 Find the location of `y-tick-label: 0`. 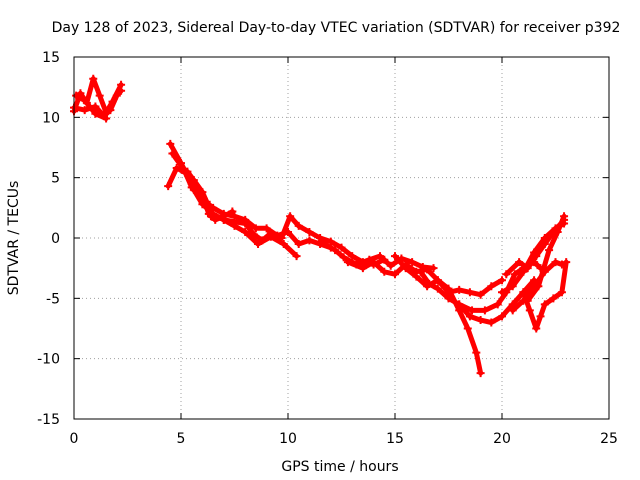

y-tick-label: 0 is located at coordinates (55, 239).